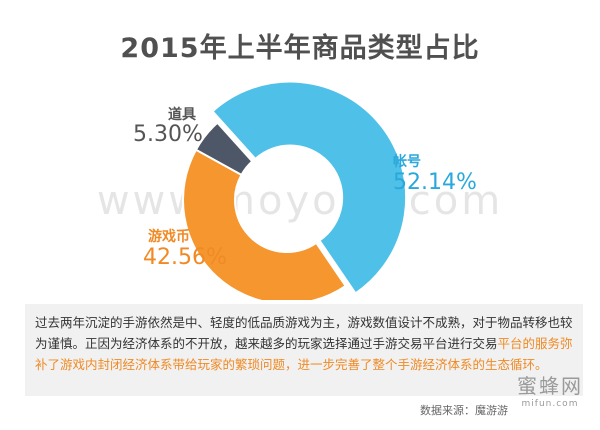 The image size is (600, 430). I want to click on slice-value-items: 5.30%, so click(168, 134).